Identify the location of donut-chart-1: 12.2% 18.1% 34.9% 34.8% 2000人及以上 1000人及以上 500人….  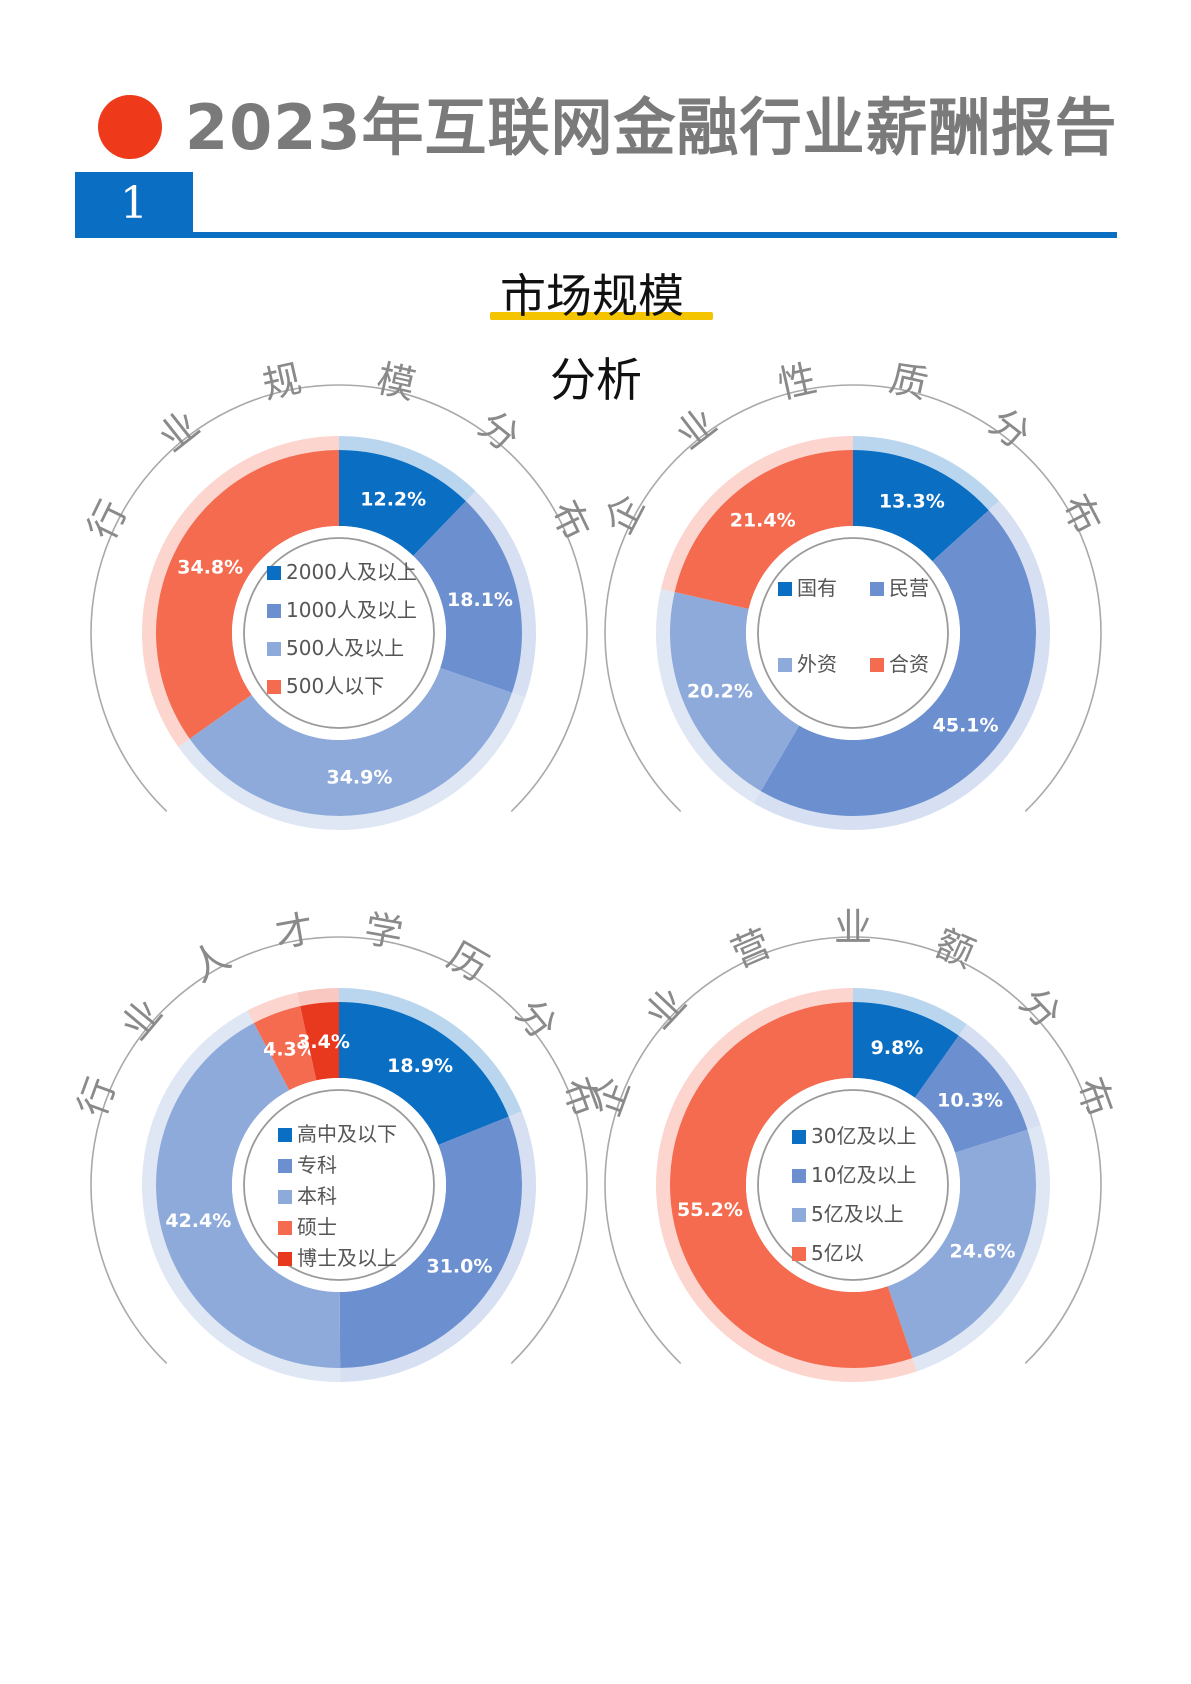
(339, 593).